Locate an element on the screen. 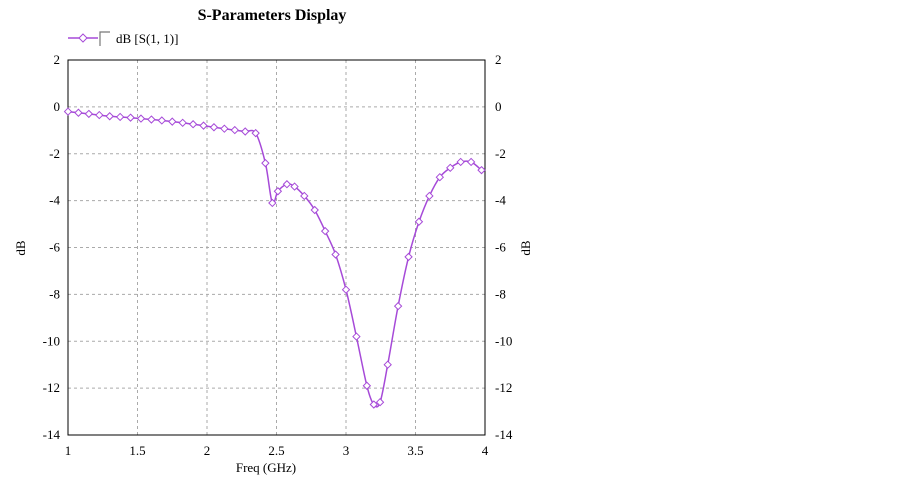 This screenshot has height=477, width=902. legend-label: dB [S(1, 1)] is located at coordinates (147, 38).